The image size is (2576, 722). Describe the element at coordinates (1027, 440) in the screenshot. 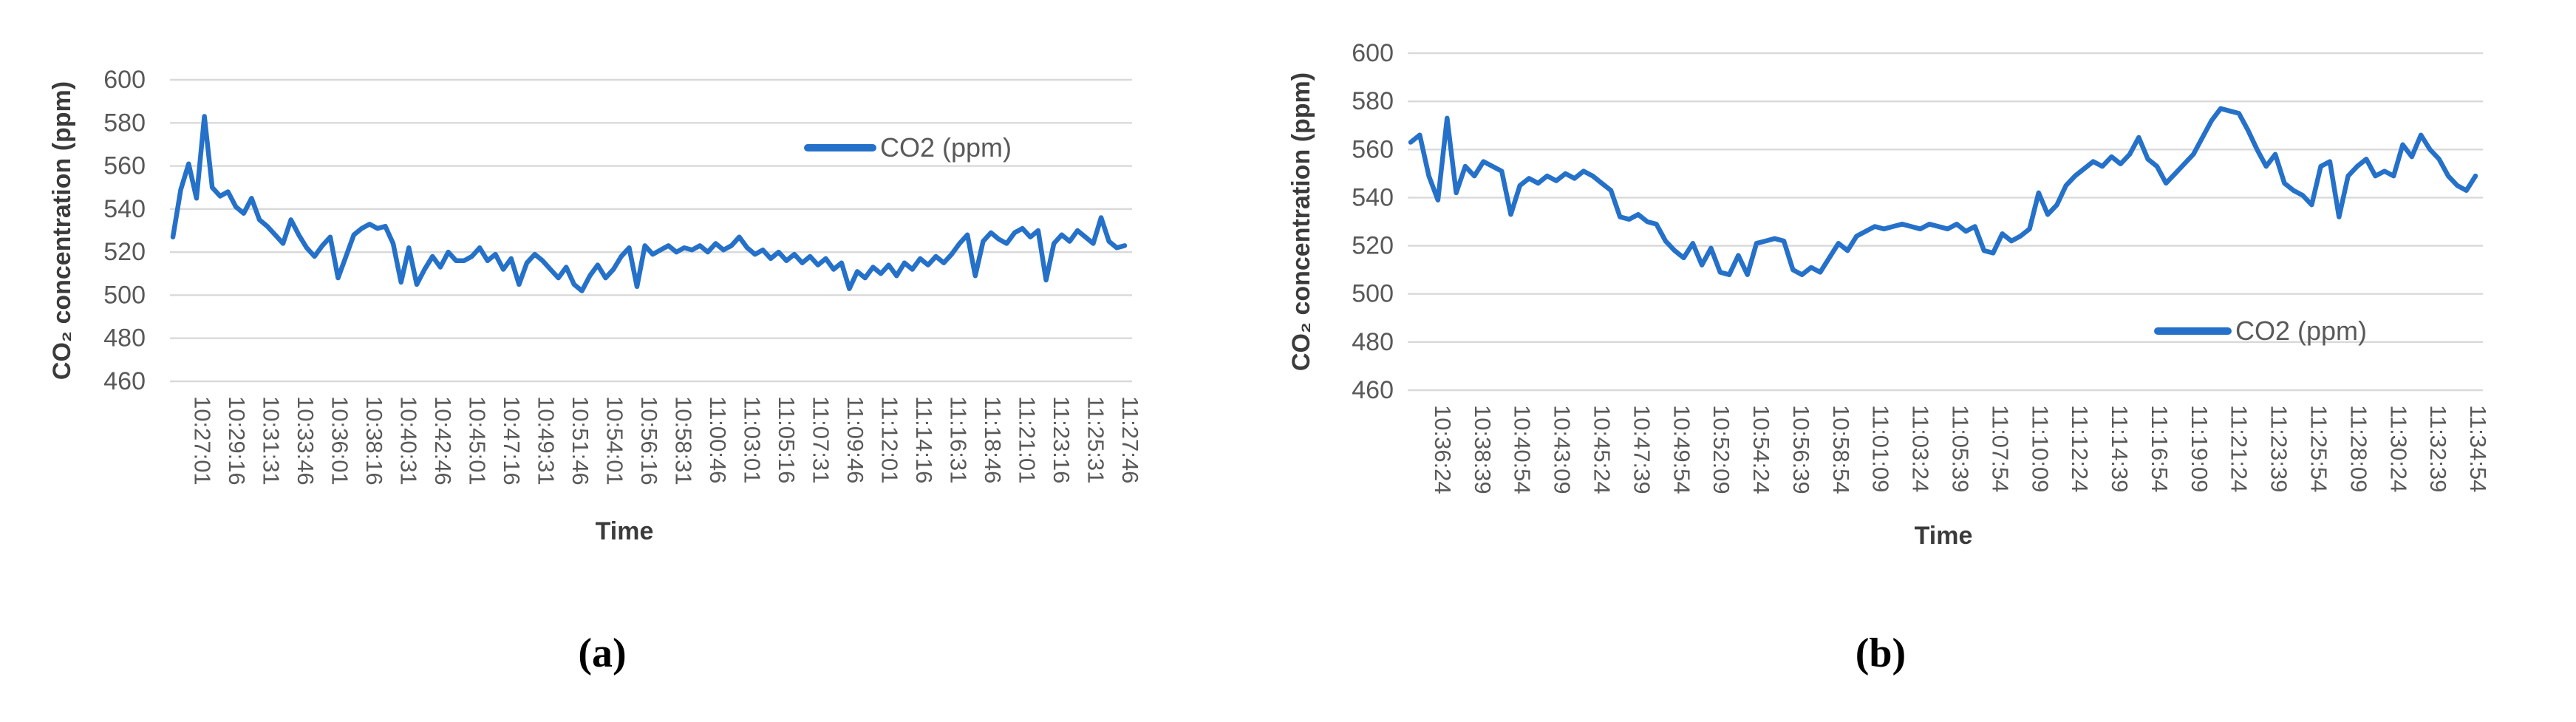

I see `x-tick-label: 11:21:01` at that location.